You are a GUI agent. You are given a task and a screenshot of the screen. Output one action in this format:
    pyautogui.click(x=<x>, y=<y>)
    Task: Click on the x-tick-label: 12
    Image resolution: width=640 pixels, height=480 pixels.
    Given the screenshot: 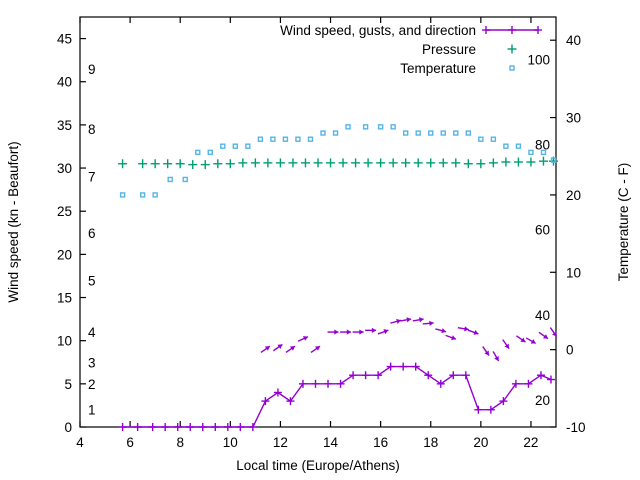 What is the action you would take?
    pyautogui.click(x=280, y=442)
    